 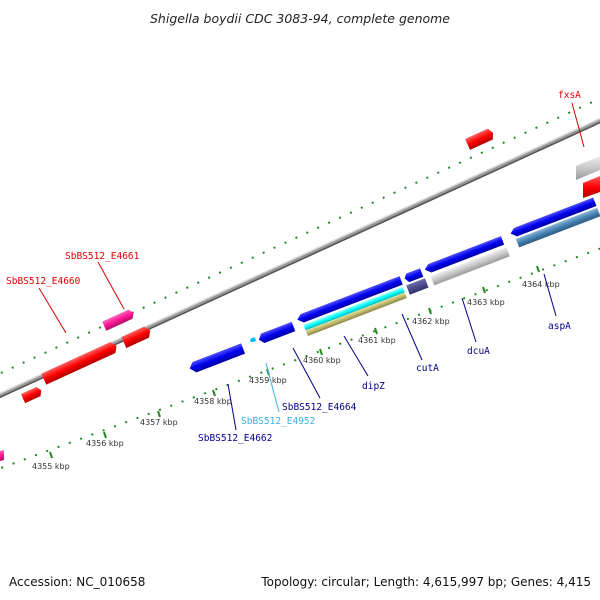 I want to click on accession-text: Accession: NC_010658, so click(x=77, y=582).